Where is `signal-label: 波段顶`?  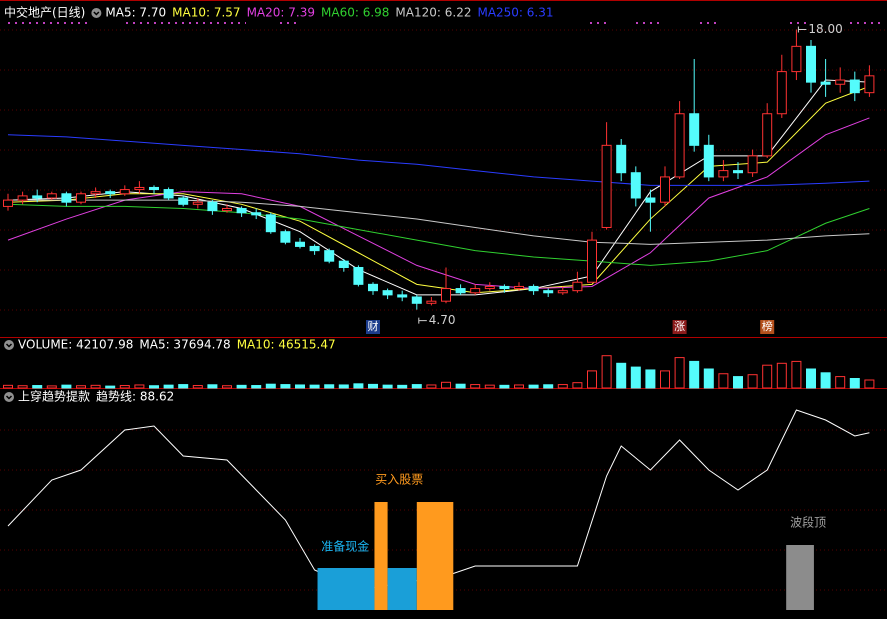
signal-label: 波段顶 is located at coordinates (808, 522).